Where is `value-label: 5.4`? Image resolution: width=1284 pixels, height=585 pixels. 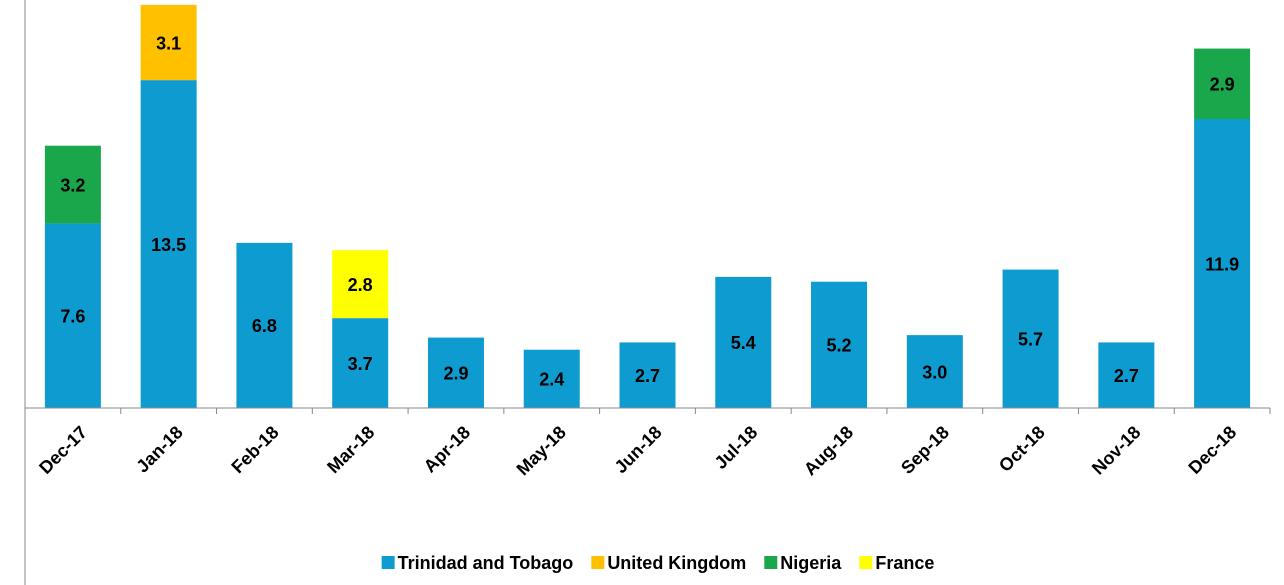 value-label: 5.4 is located at coordinates (743, 343).